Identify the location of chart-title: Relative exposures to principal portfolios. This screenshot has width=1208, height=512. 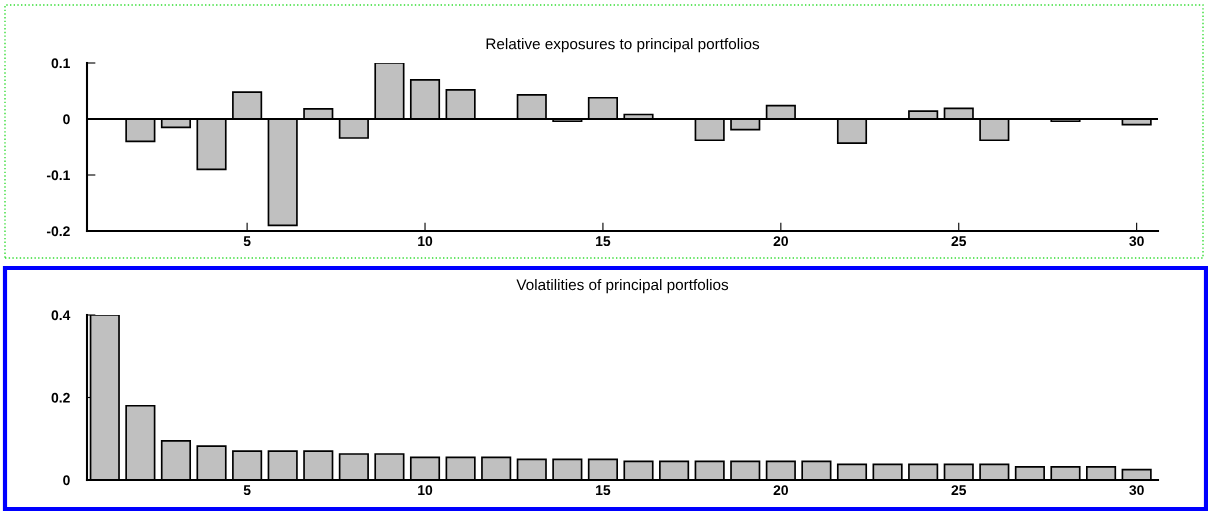
(623, 45).